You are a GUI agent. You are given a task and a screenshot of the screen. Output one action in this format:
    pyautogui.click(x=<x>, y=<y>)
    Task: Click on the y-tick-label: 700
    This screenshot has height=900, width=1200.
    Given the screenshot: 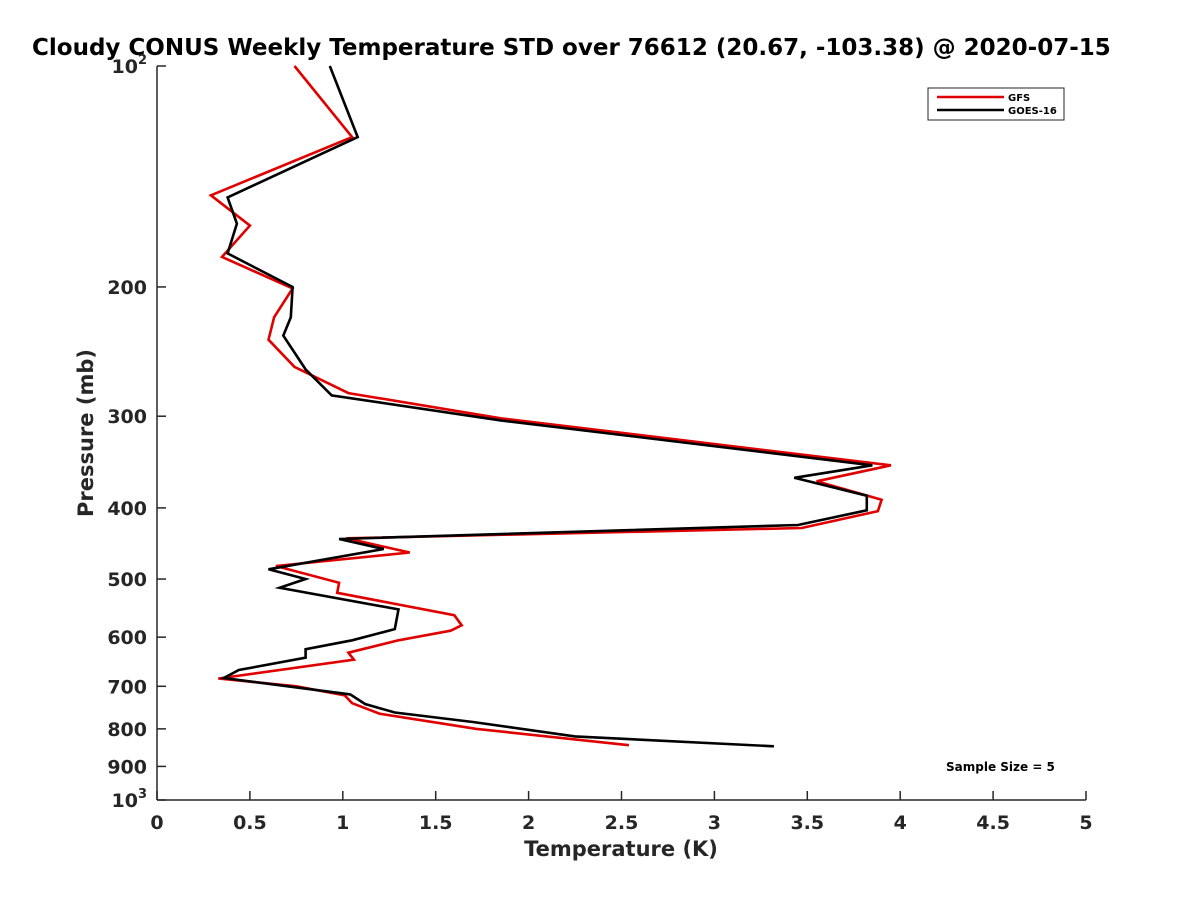 What is the action you would take?
    pyautogui.click(x=127, y=687)
    